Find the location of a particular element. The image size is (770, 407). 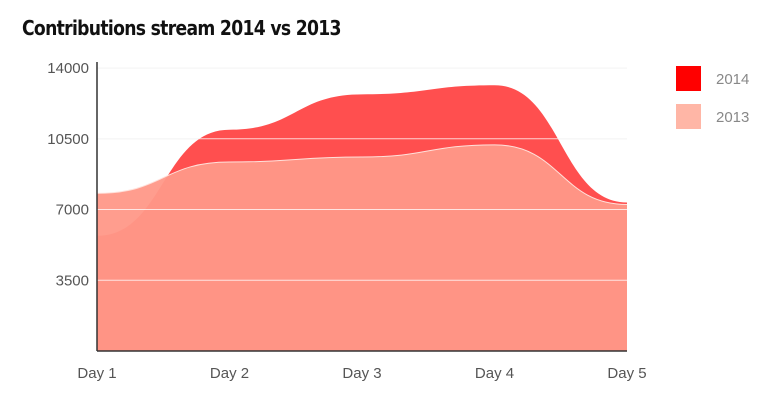

y-tick-label: 14000 is located at coordinates (68, 68).